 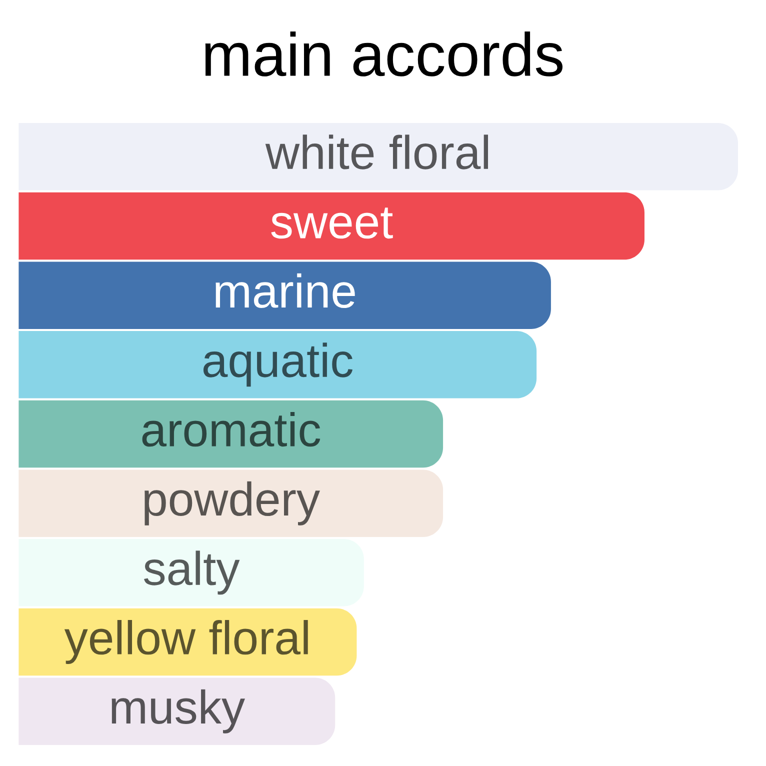 I want to click on y-tick-label: powdery, so click(x=232, y=503).